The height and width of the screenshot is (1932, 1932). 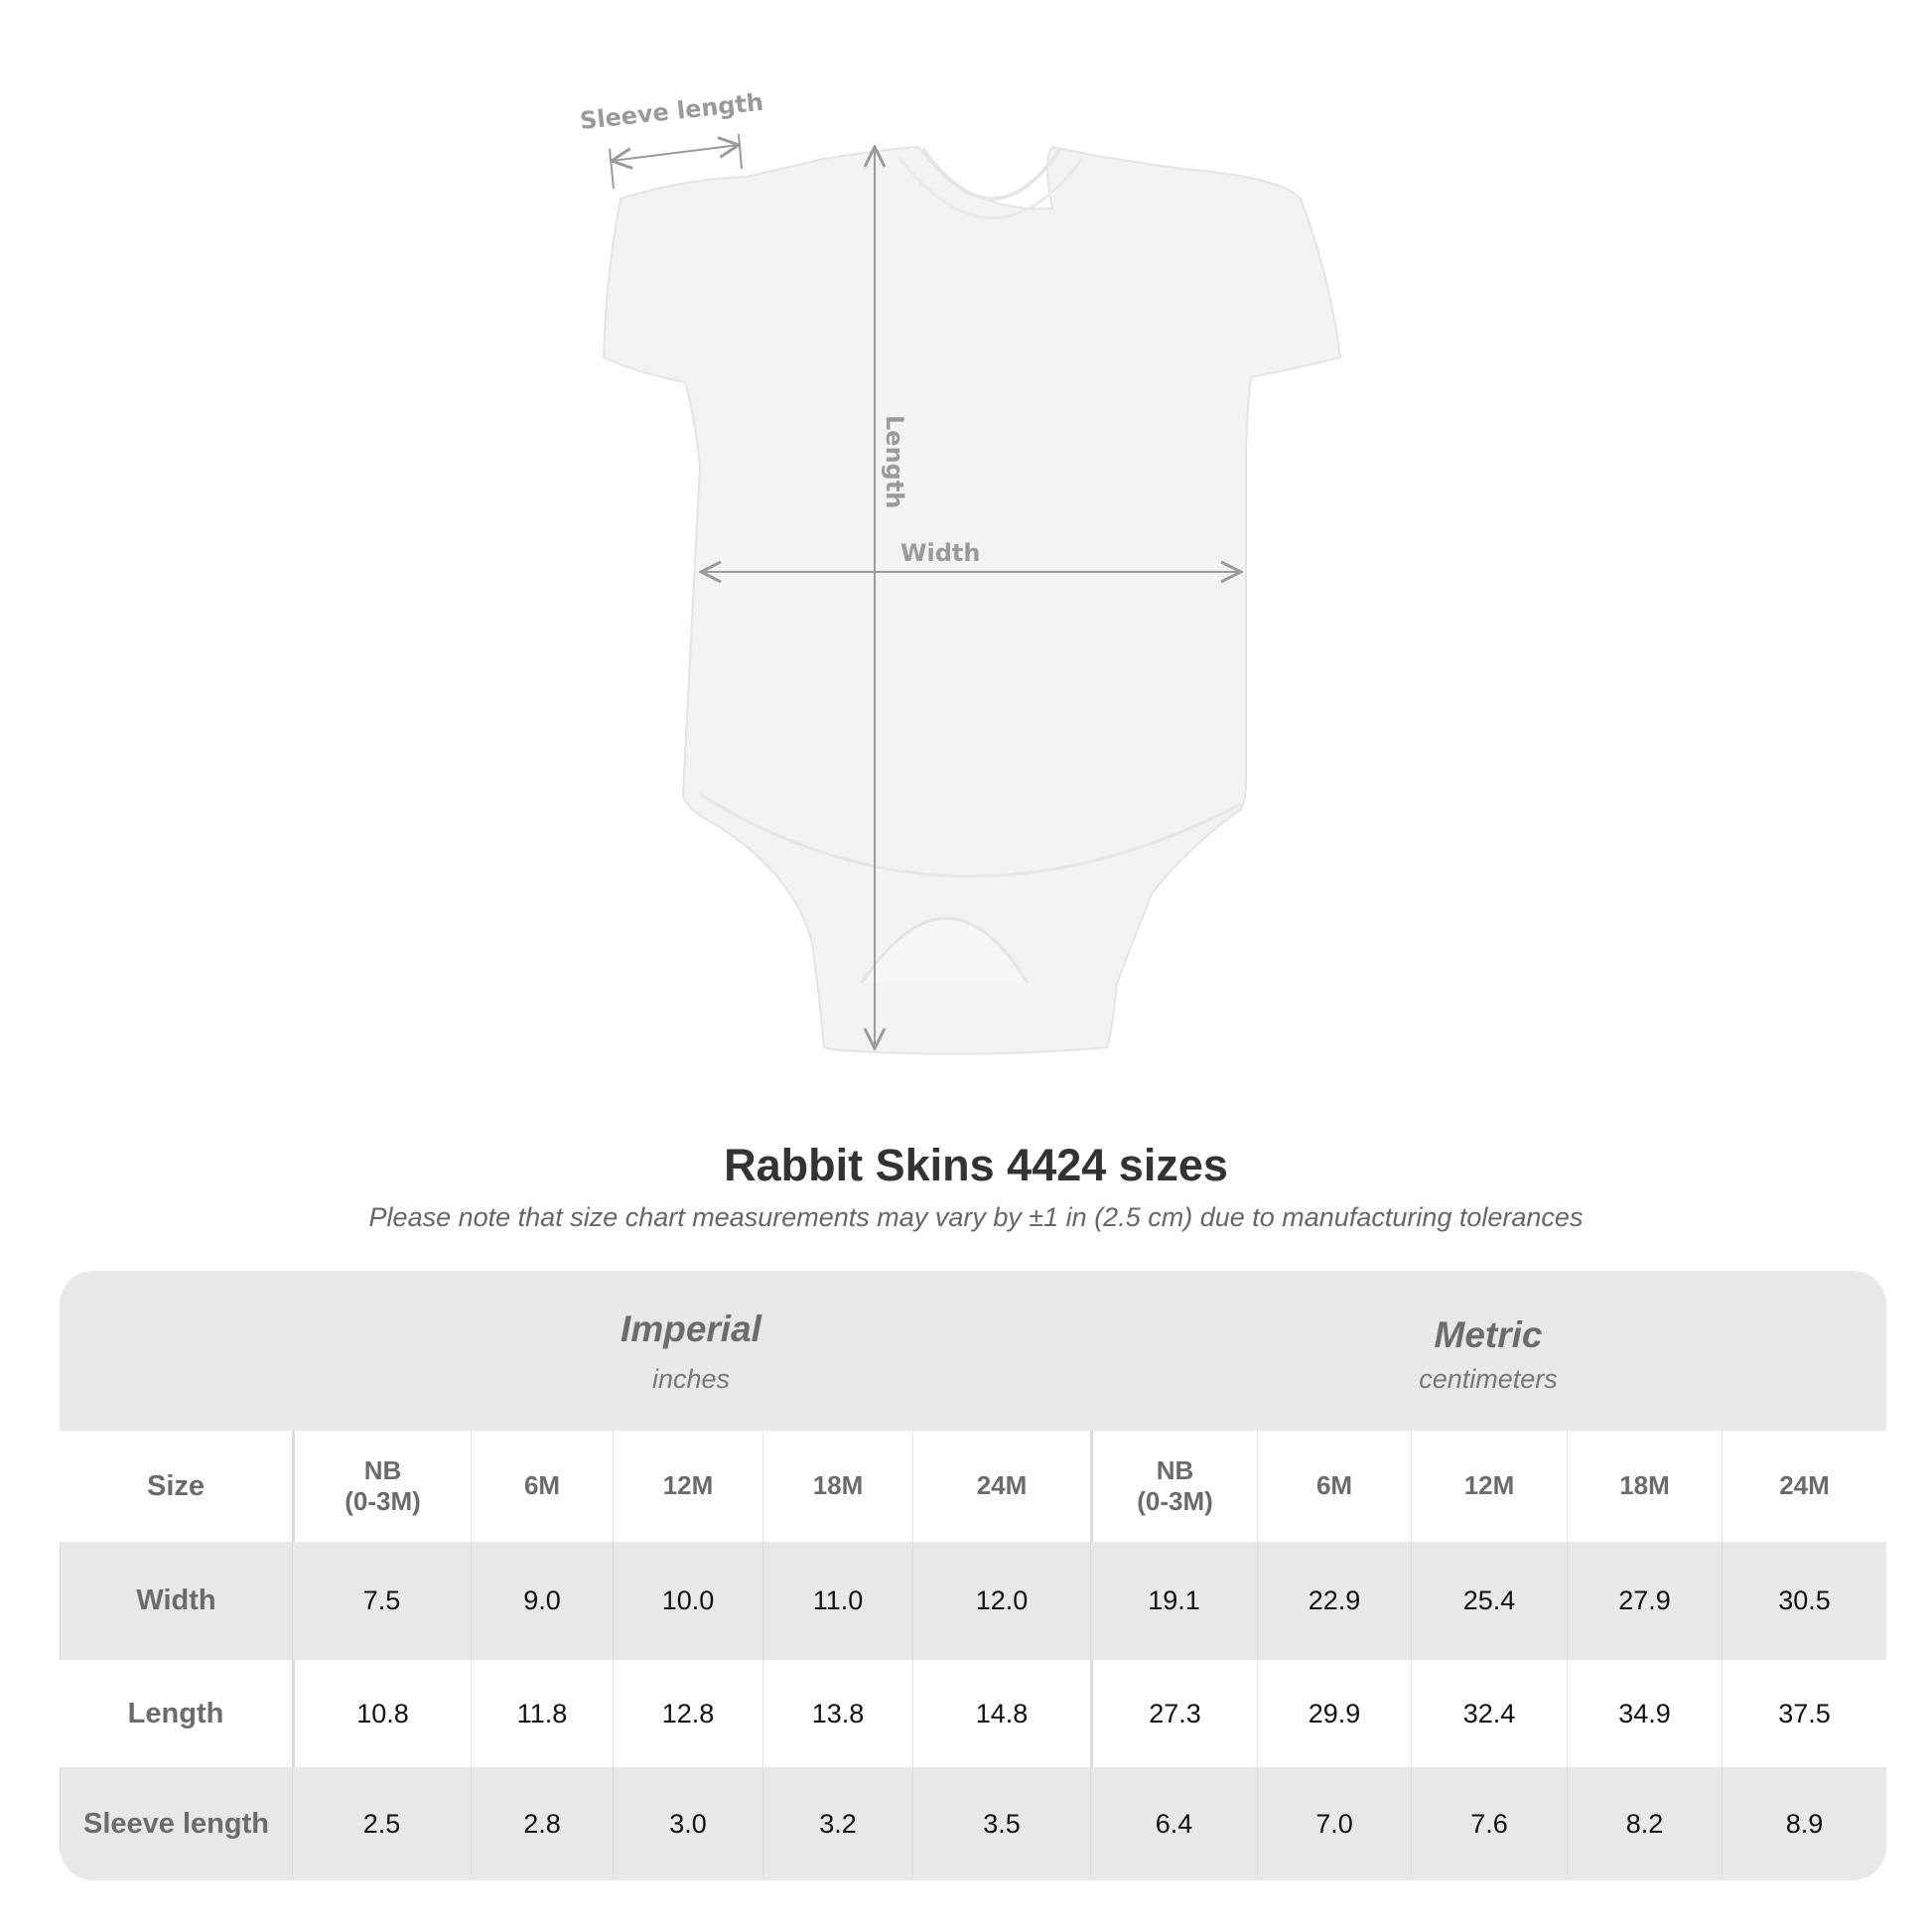 What do you see at coordinates (1804, 1714) in the screenshot?
I see `metric-value: 37.5` at bounding box center [1804, 1714].